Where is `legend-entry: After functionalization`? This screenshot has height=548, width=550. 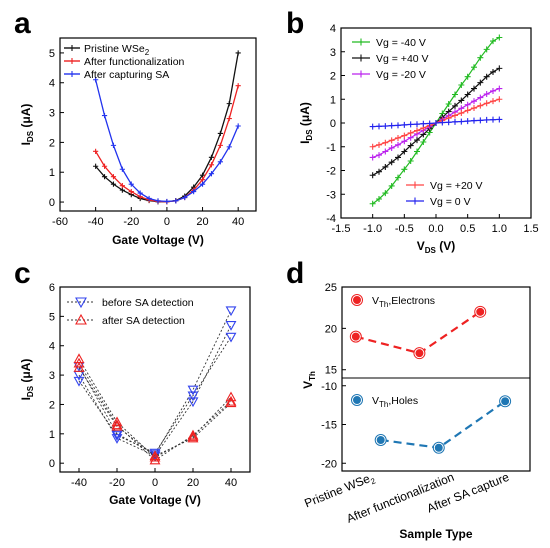 legend-entry: After functionalization is located at coordinates (134, 62).